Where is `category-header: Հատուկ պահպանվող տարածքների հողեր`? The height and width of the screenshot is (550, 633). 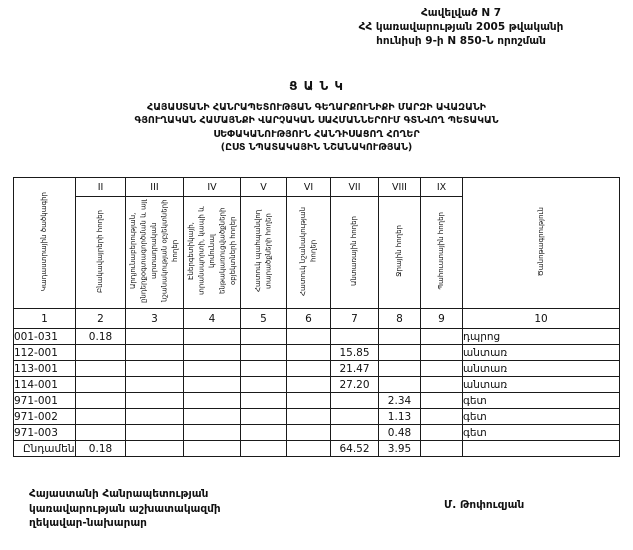 category-header: Հատուկ պահպանվող տարածքների հողեր is located at coordinates (263, 251).